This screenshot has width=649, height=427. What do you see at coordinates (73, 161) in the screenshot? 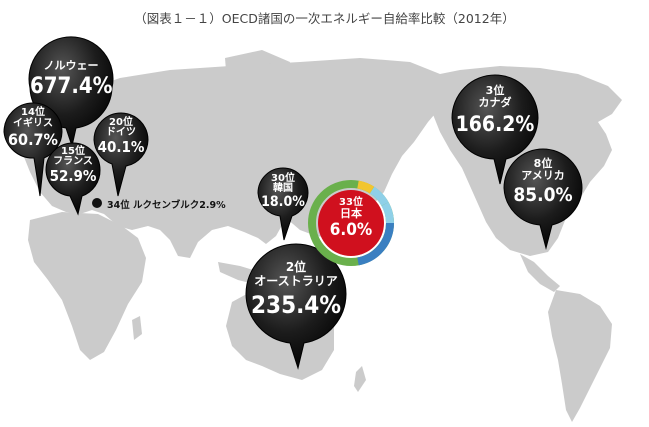
I see `country-name: フランス` at bounding box center [73, 161].